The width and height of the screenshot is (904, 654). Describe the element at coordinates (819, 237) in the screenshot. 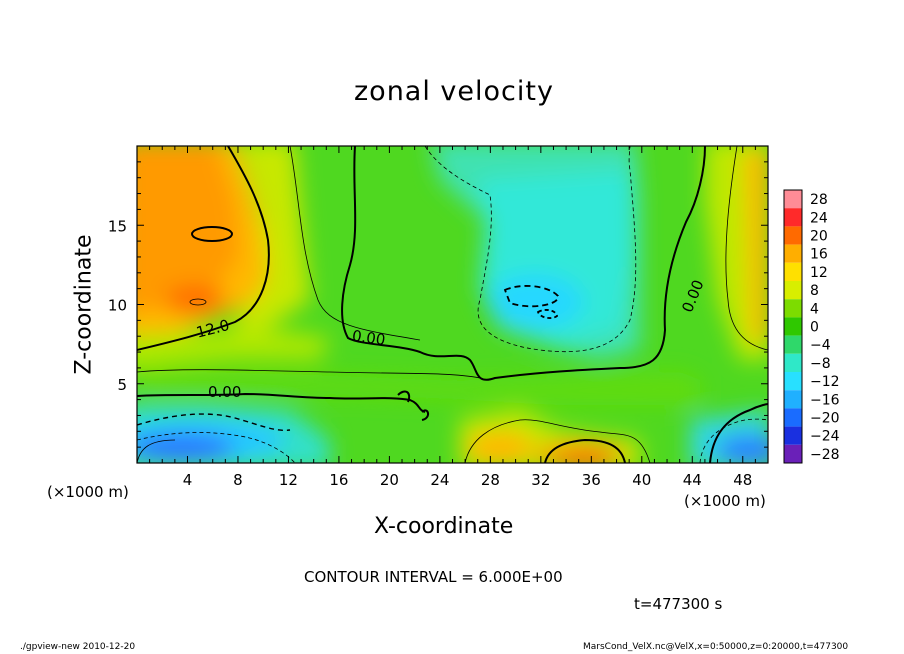

I see `colorbar-label: 20` at that location.